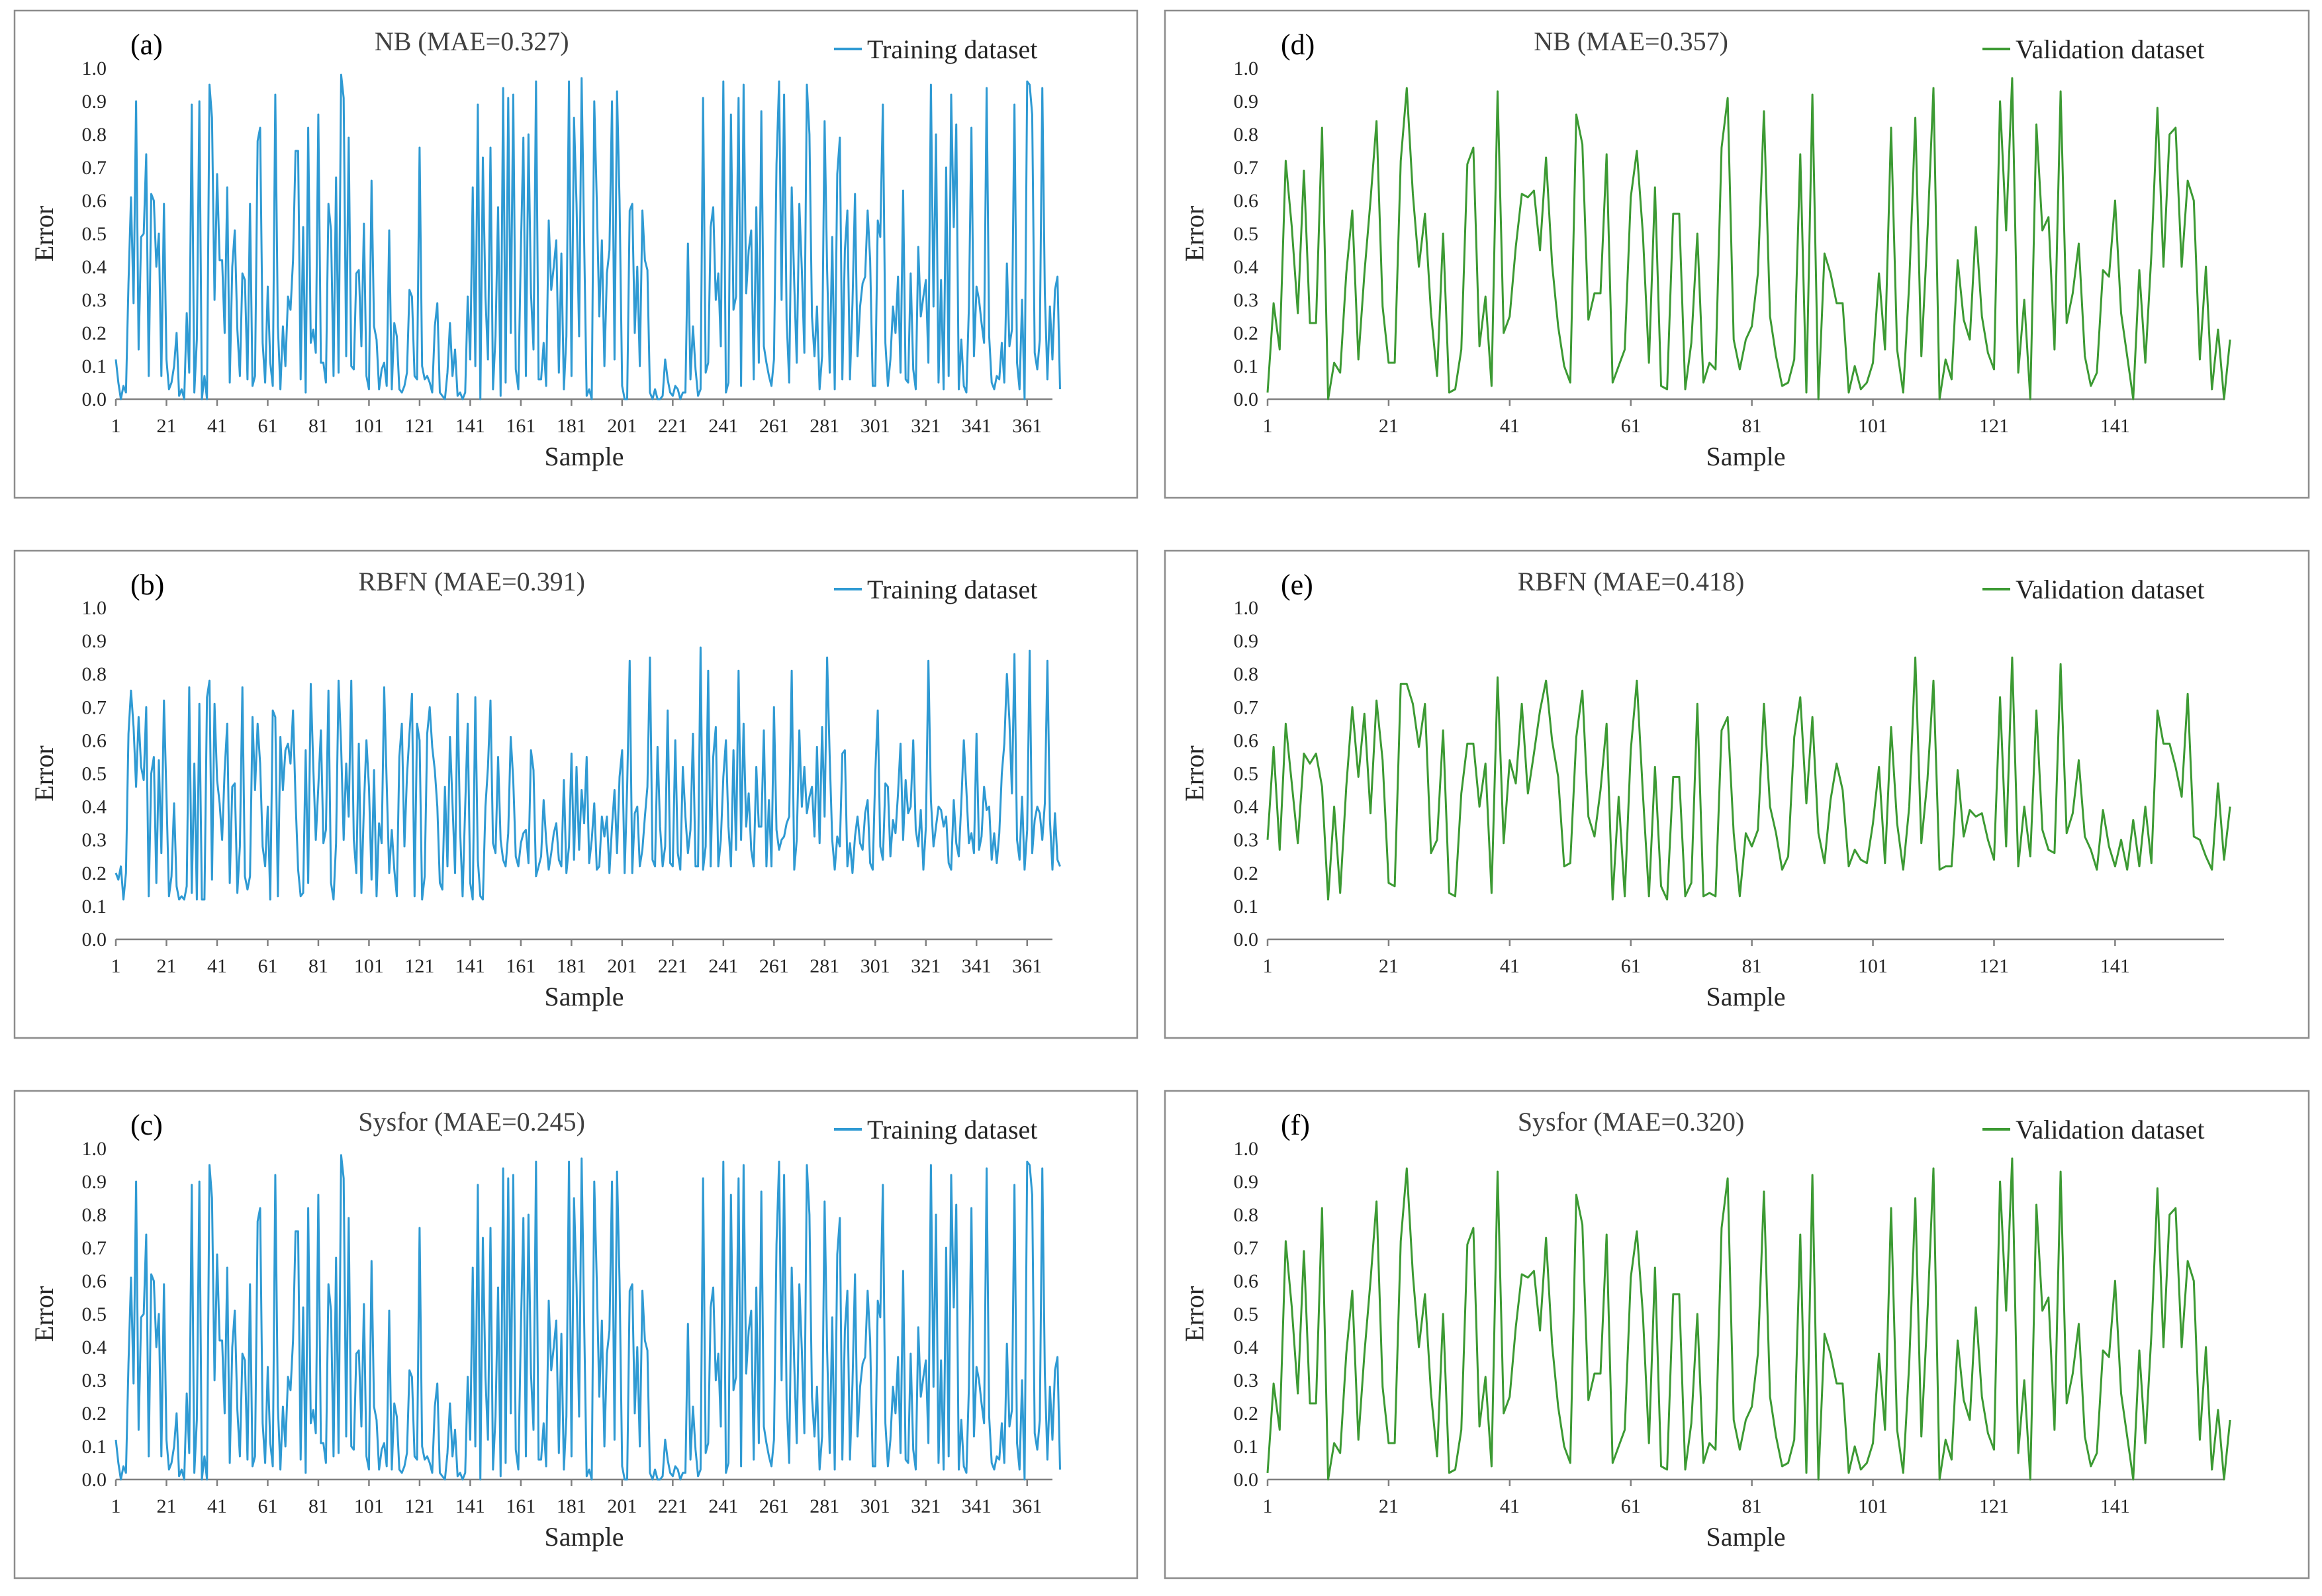  I want to click on chart-title: NB (MAE=0.357), so click(1631, 41).